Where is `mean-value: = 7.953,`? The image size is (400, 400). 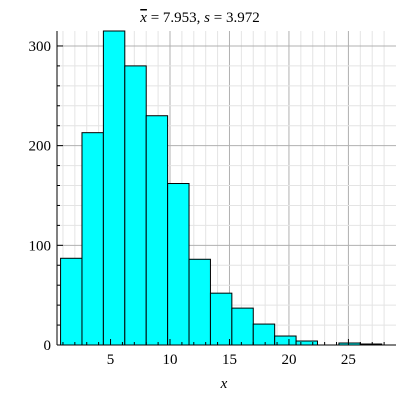
mean-value: = 7.953, is located at coordinates (175, 18).